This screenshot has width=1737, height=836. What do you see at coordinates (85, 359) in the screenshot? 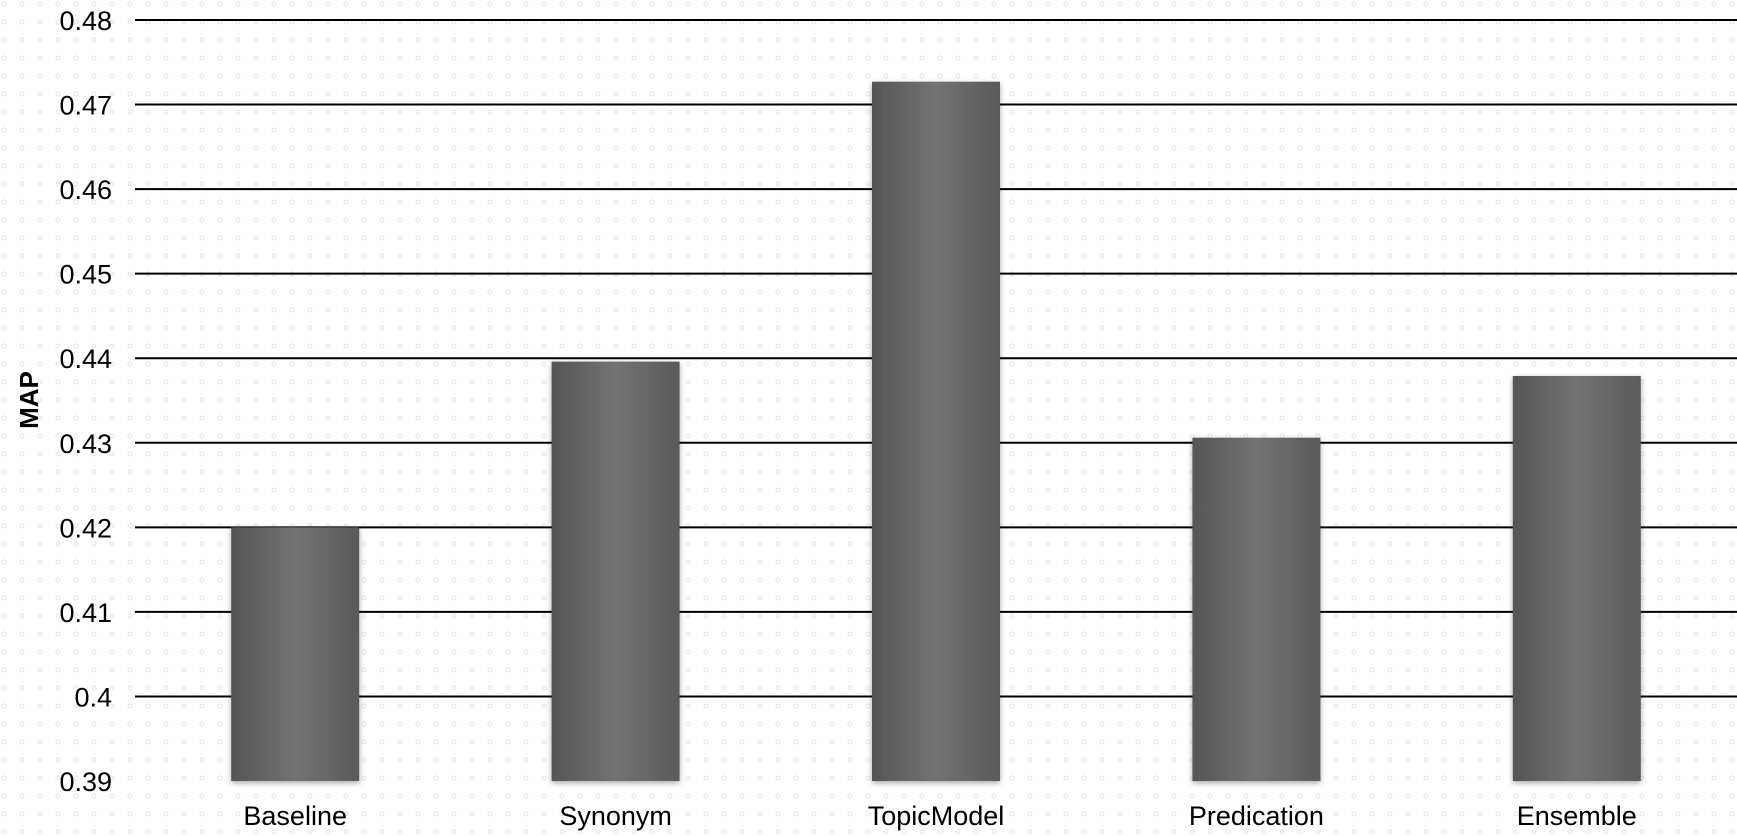
I see `y-tick-label: 0.44` at bounding box center [85, 359].